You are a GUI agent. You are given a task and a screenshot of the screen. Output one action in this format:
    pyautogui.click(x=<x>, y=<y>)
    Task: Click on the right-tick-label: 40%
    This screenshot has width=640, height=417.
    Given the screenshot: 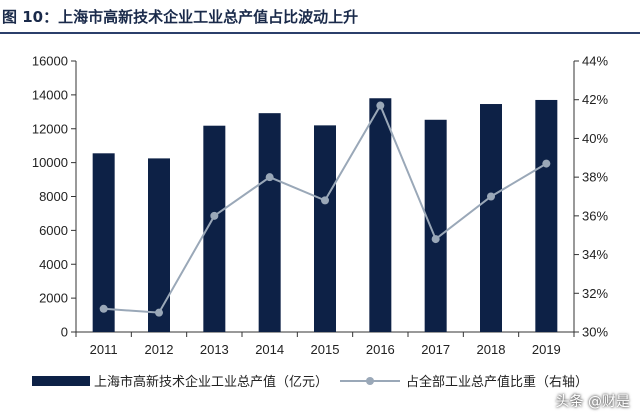 What is the action you would take?
    pyautogui.click(x=595, y=138)
    